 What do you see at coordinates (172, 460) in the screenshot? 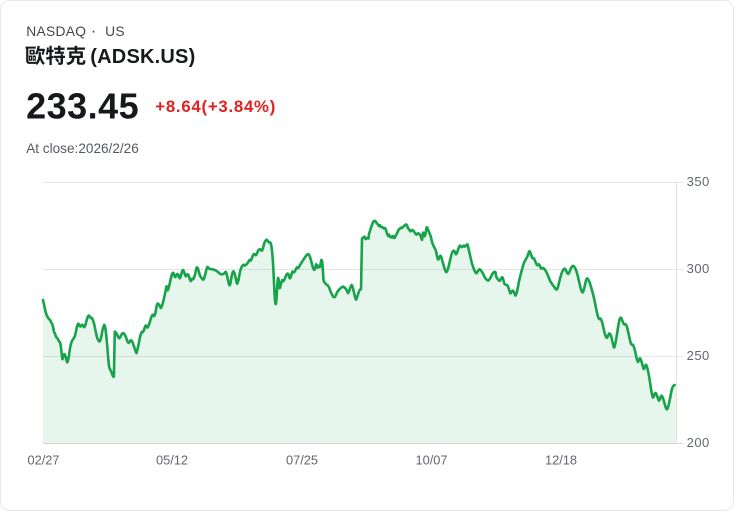
I see `svg-text: 05/12` at bounding box center [172, 460].